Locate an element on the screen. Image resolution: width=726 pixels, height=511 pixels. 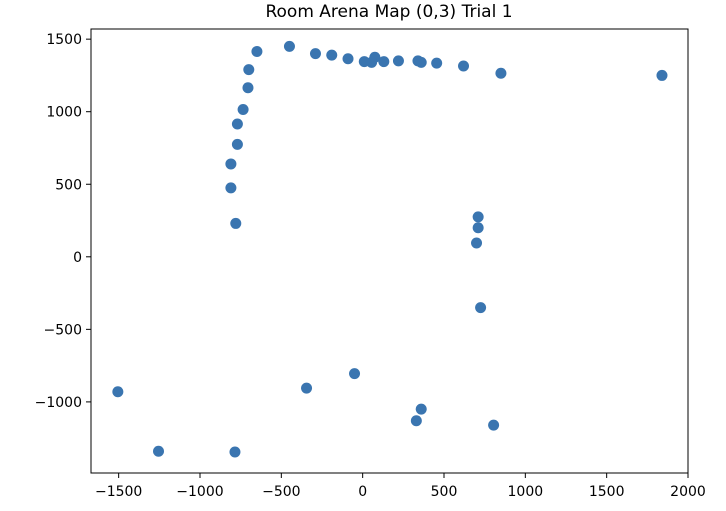
y-tick-label: 500 is located at coordinates (68, 185).